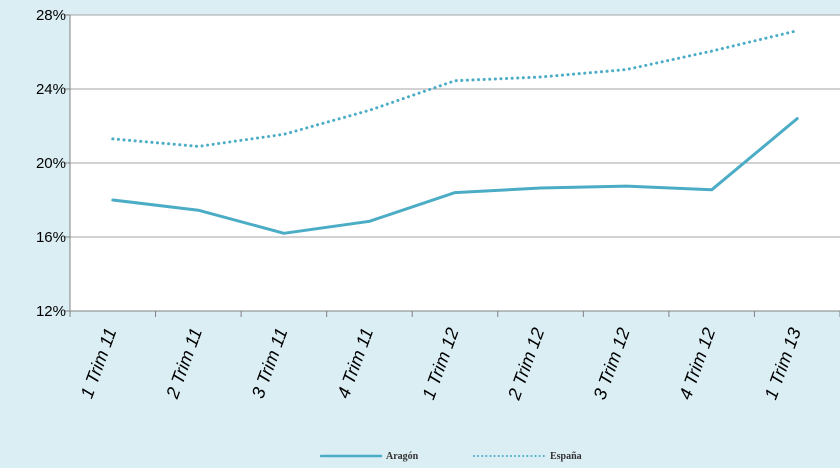 This screenshot has height=468, width=840. I want to click on x-tick-label: 2 Trim 11, so click(184, 363).